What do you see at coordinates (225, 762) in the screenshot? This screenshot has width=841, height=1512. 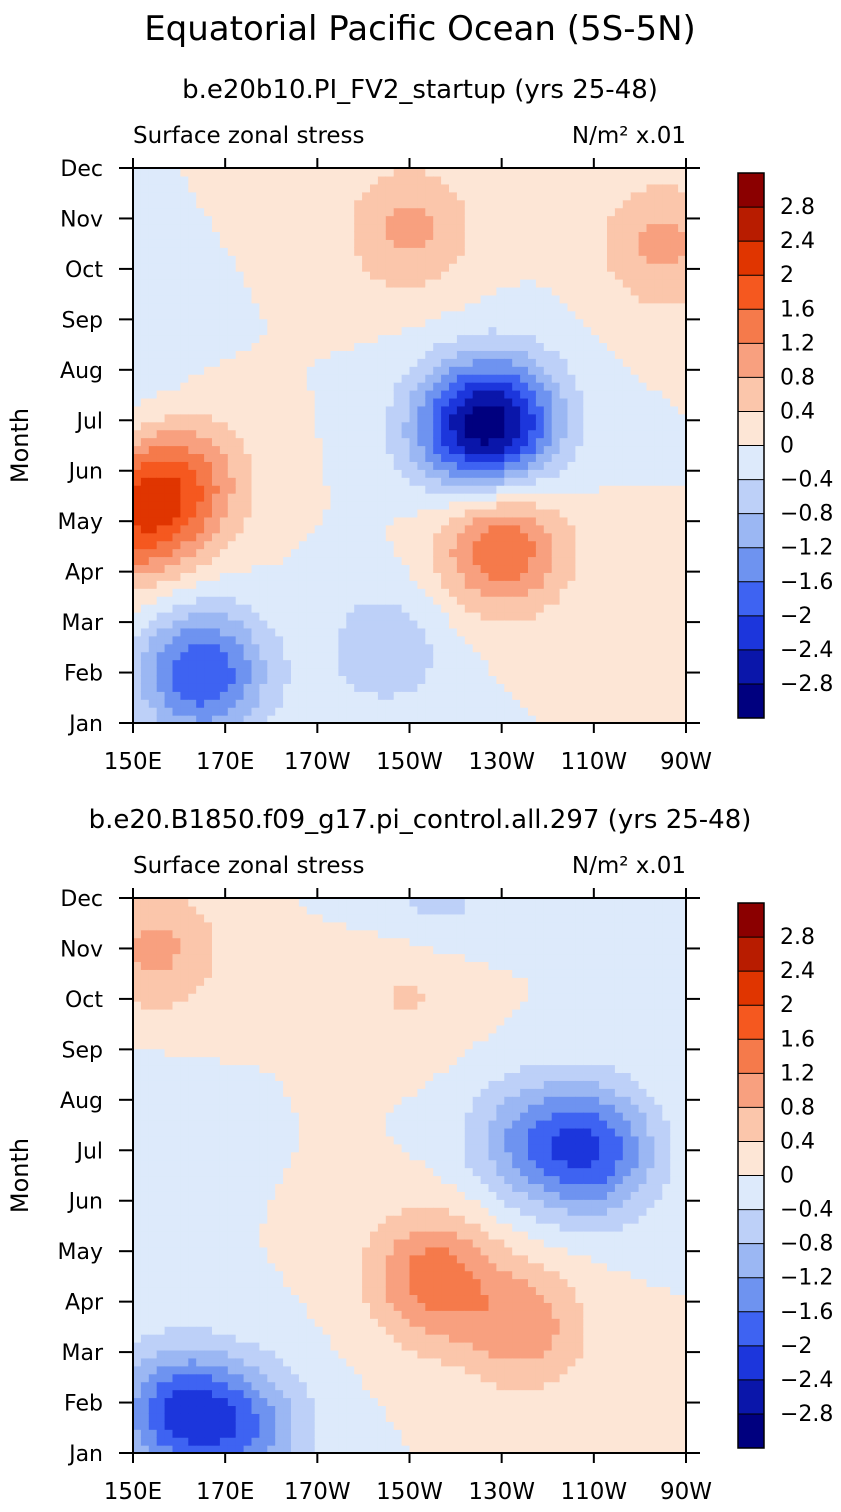 I see `x-tick-label: 170E` at bounding box center [225, 762].